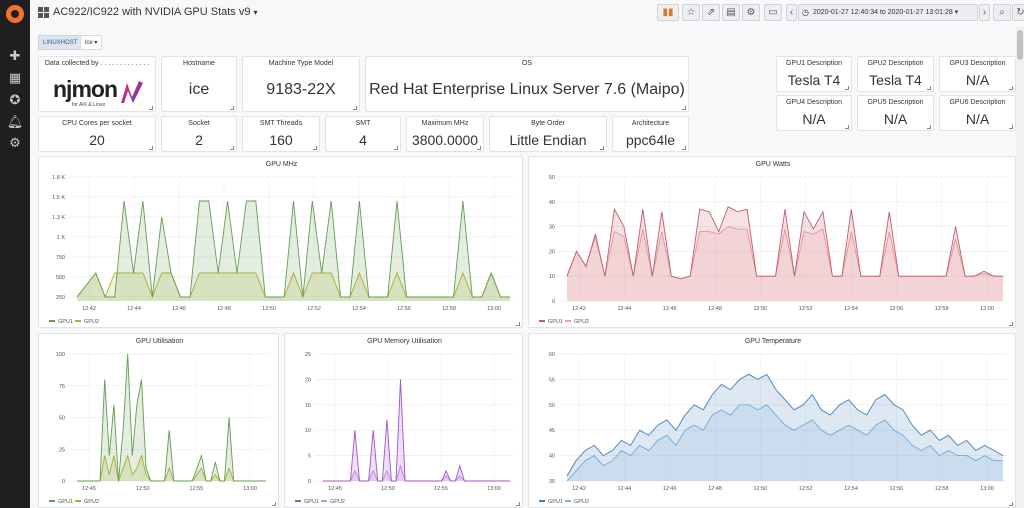 The width and height of the screenshot is (1024, 508). What do you see at coordinates (624, 309) in the screenshot?
I see `x-tick-label: 12:44` at bounding box center [624, 309].